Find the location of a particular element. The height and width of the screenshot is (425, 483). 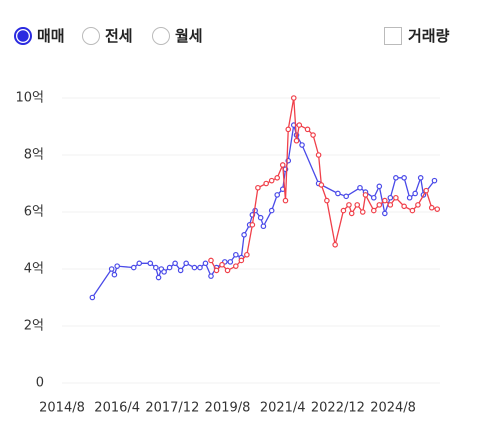

checkbox-option: 거래량 is located at coordinates (416, 35).